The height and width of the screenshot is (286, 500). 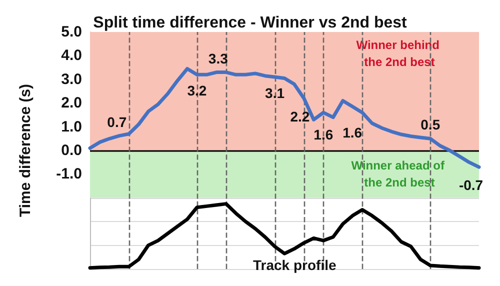 I want to click on data-label: 3.3, so click(x=218, y=58).